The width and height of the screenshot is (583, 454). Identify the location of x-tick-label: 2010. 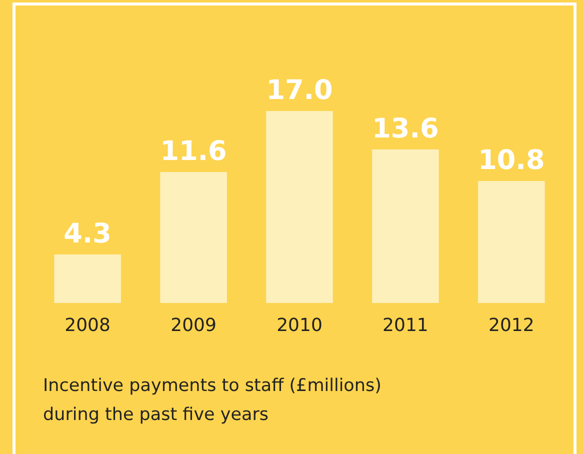
(299, 325).